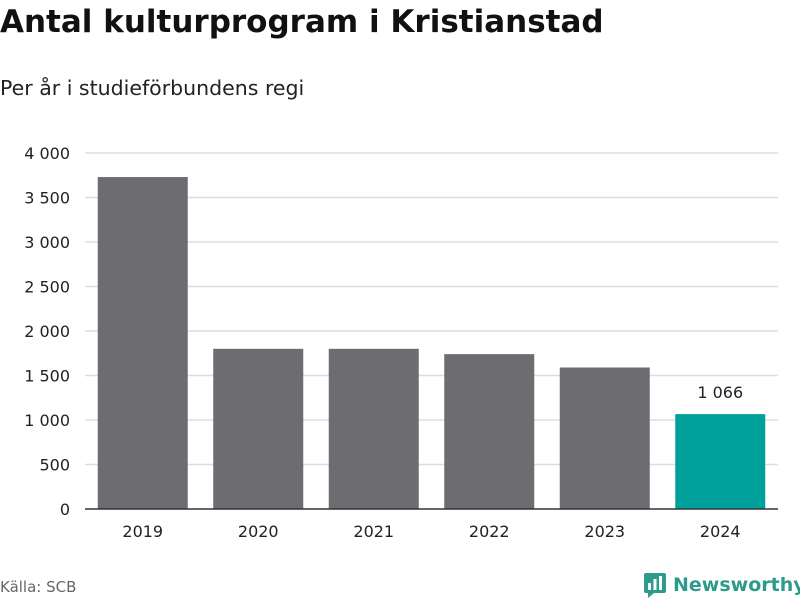 The width and height of the screenshot is (800, 601). I want to click on brand-name: Newsworthy, so click(736, 585).